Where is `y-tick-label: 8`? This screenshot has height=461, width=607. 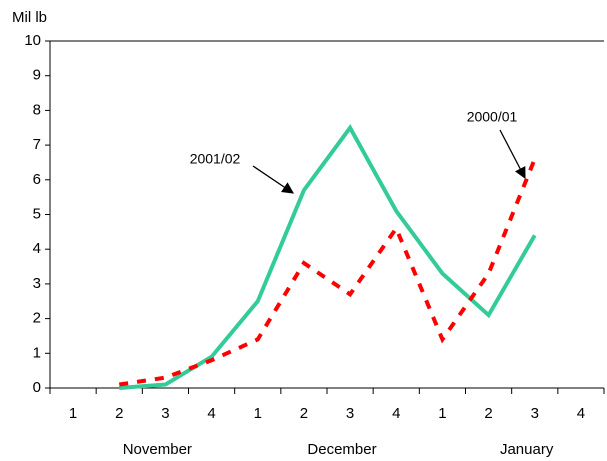 y-tick-label: 8 is located at coordinates (37, 109).